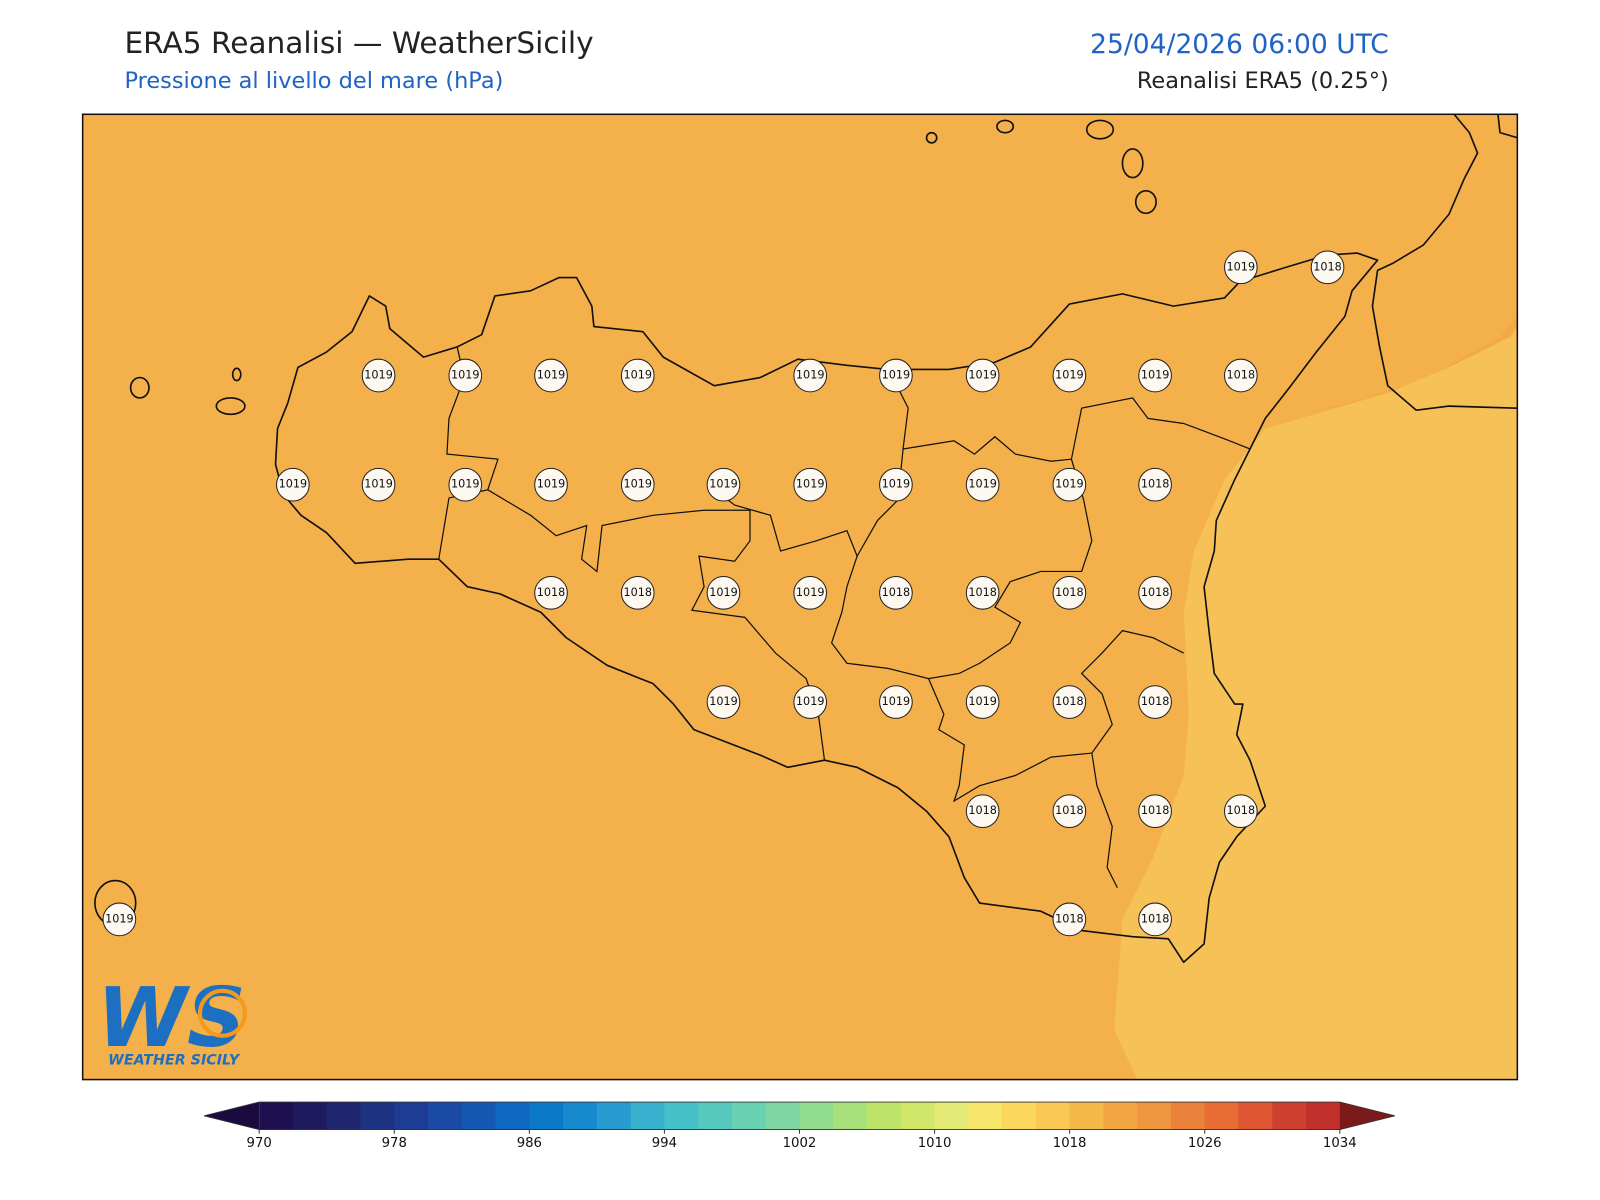 The height and width of the screenshot is (1200, 1600). I want to click on colorbar-tick-label: 1002, so click(800, 1143).